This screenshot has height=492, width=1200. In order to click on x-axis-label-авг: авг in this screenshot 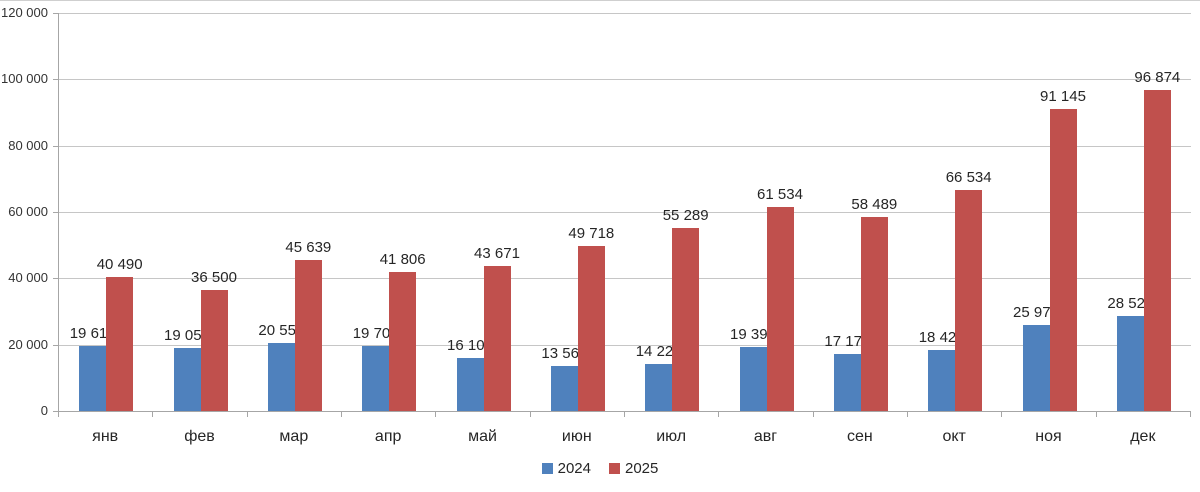, I will do `click(765, 436)`.